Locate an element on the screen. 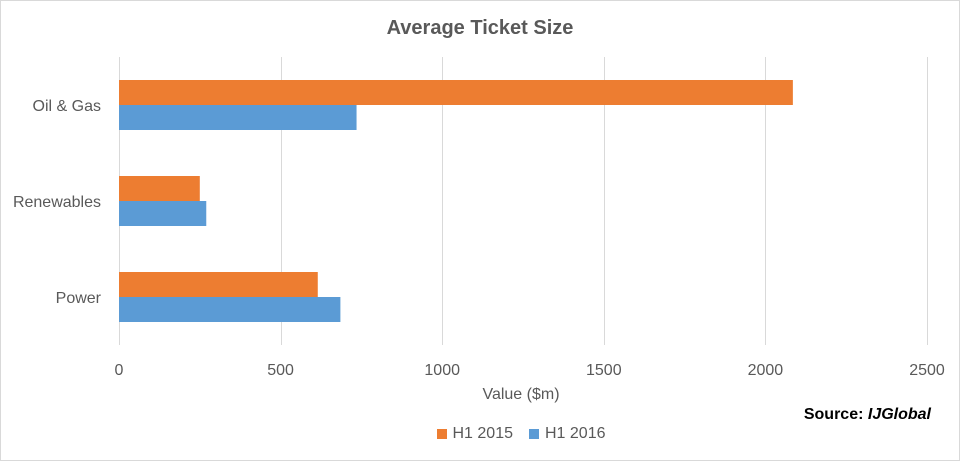  legend-item-h1-2016: H1 2016 is located at coordinates (567, 434).